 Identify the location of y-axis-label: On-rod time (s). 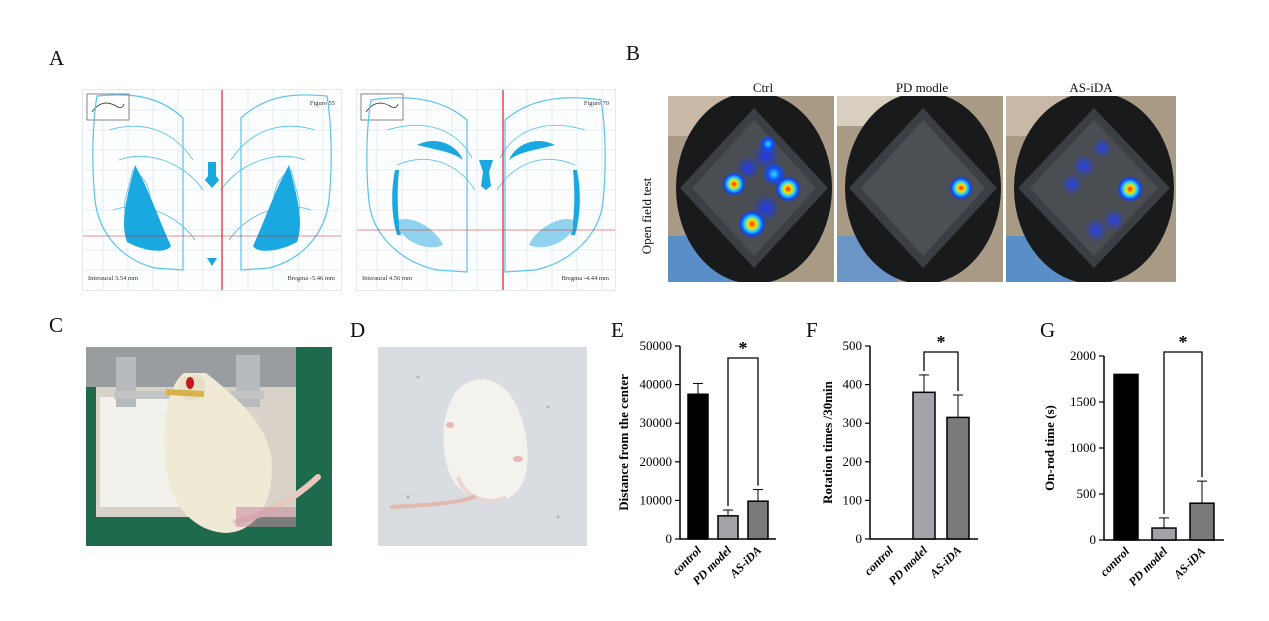
(1049, 448).